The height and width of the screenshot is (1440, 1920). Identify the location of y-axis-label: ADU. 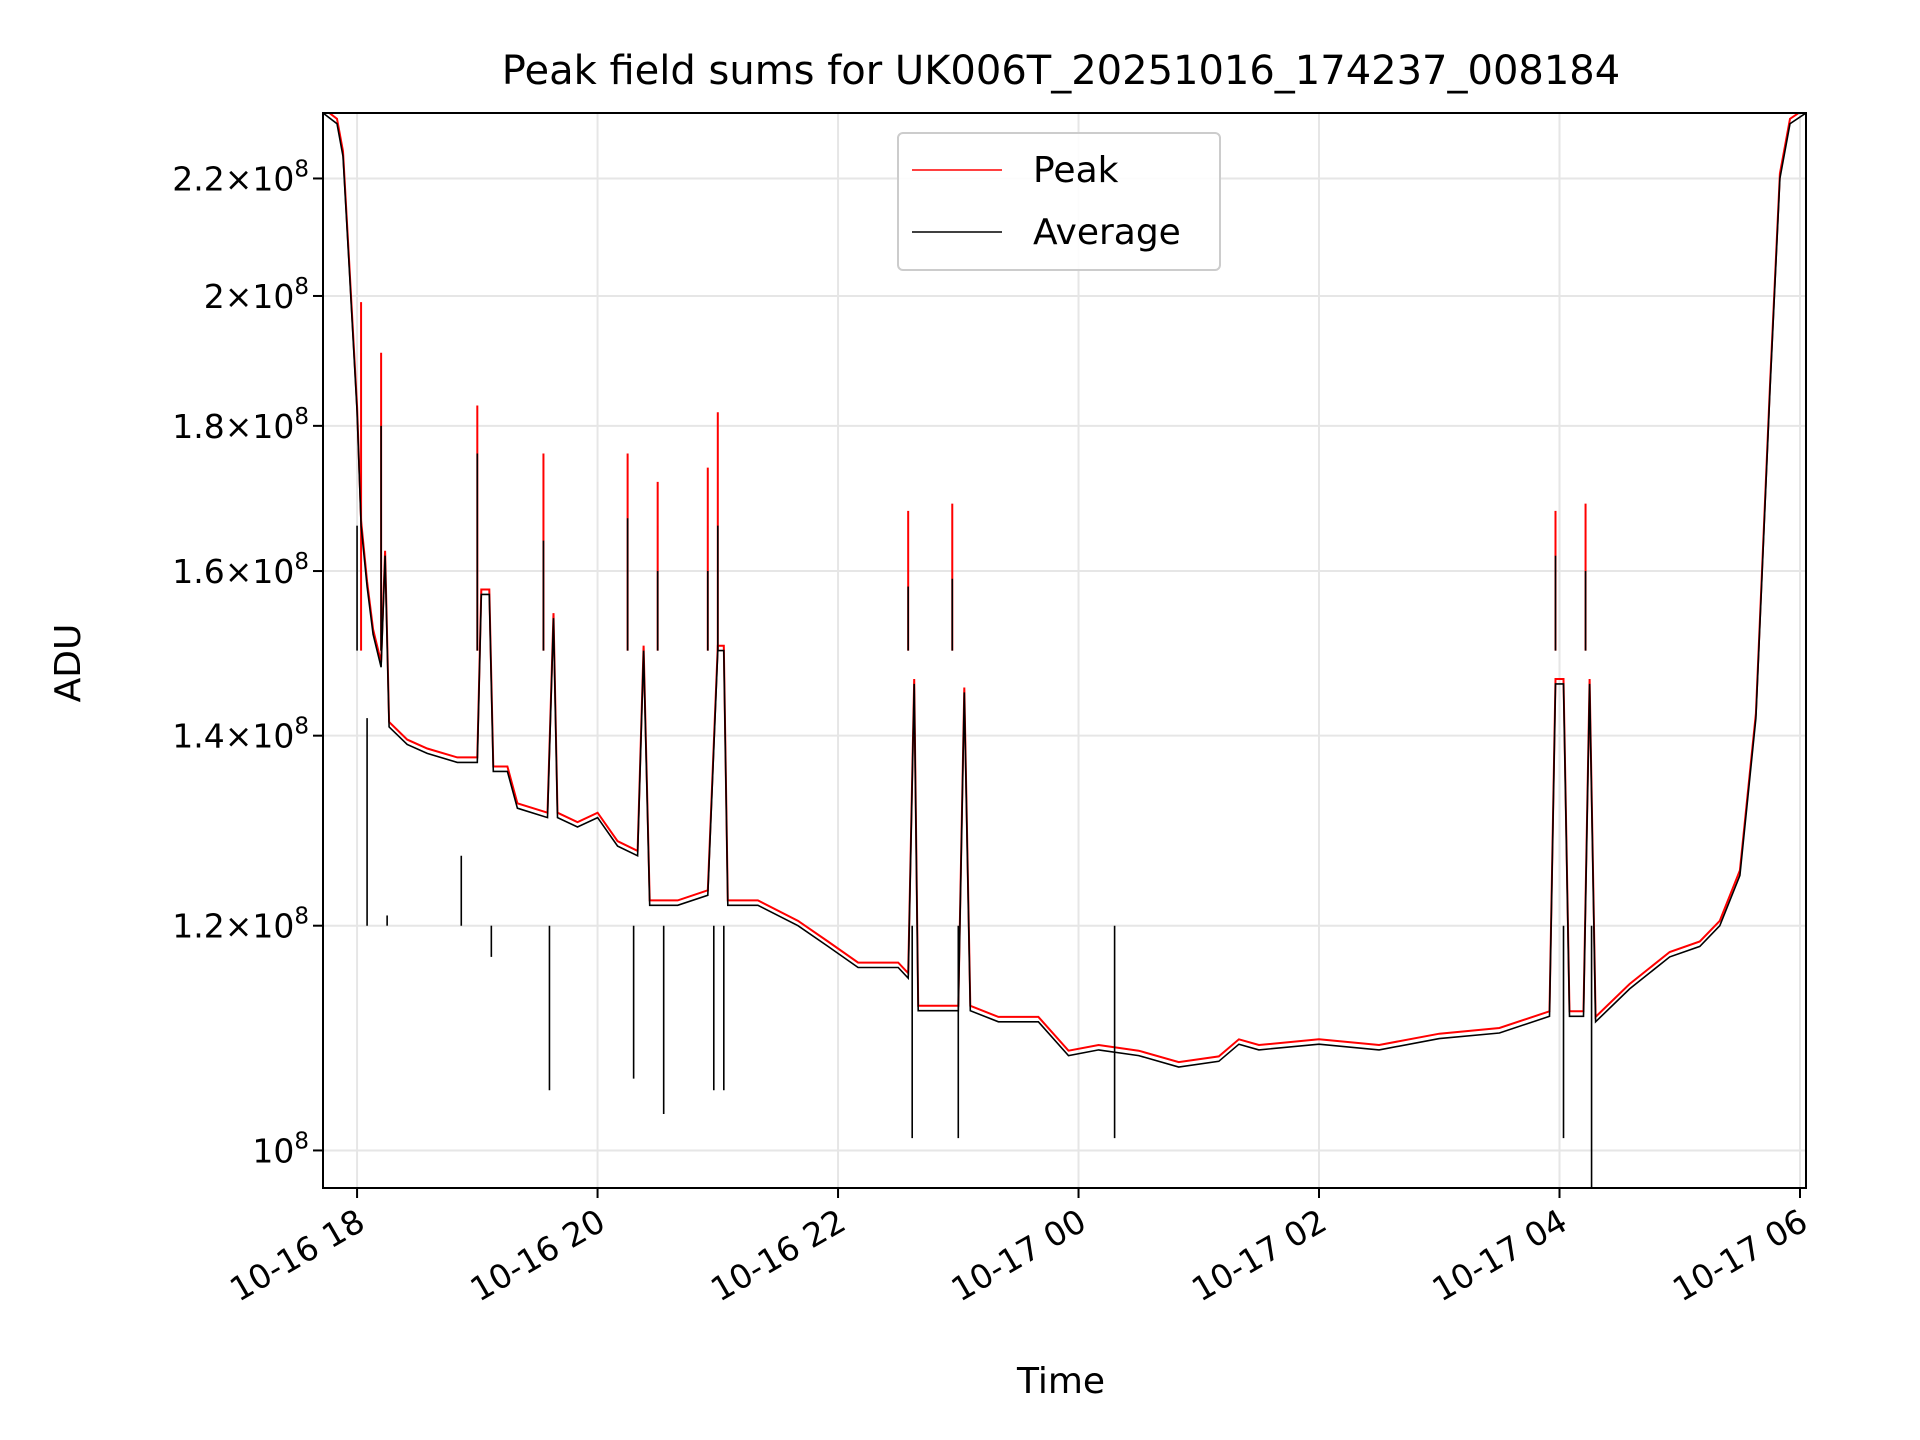
(68, 663).